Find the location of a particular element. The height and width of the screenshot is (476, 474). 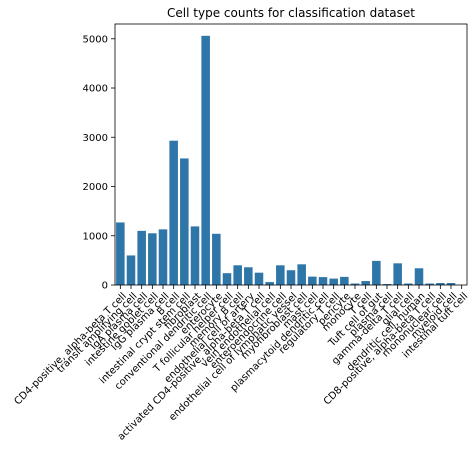

y-tick-label-5: 5000 is located at coordinates (95, 39).